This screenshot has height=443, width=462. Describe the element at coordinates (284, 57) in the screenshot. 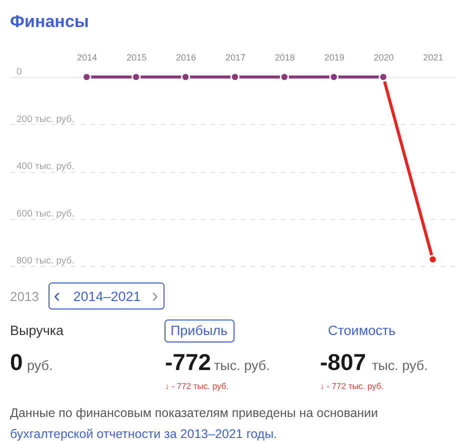

I see `x-tick-label: 2018` at that location.